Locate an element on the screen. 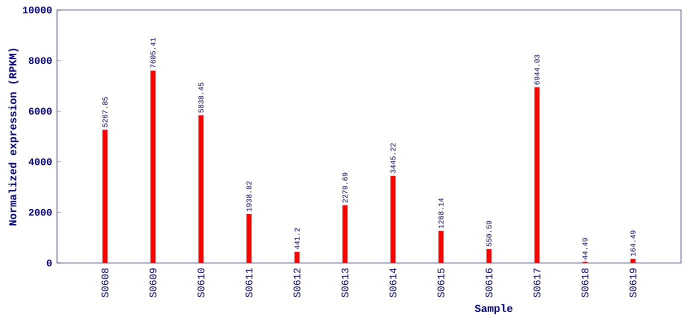 The image size is (690, 320). y-tick-label: 4000 is located at coordinates (40, 162).